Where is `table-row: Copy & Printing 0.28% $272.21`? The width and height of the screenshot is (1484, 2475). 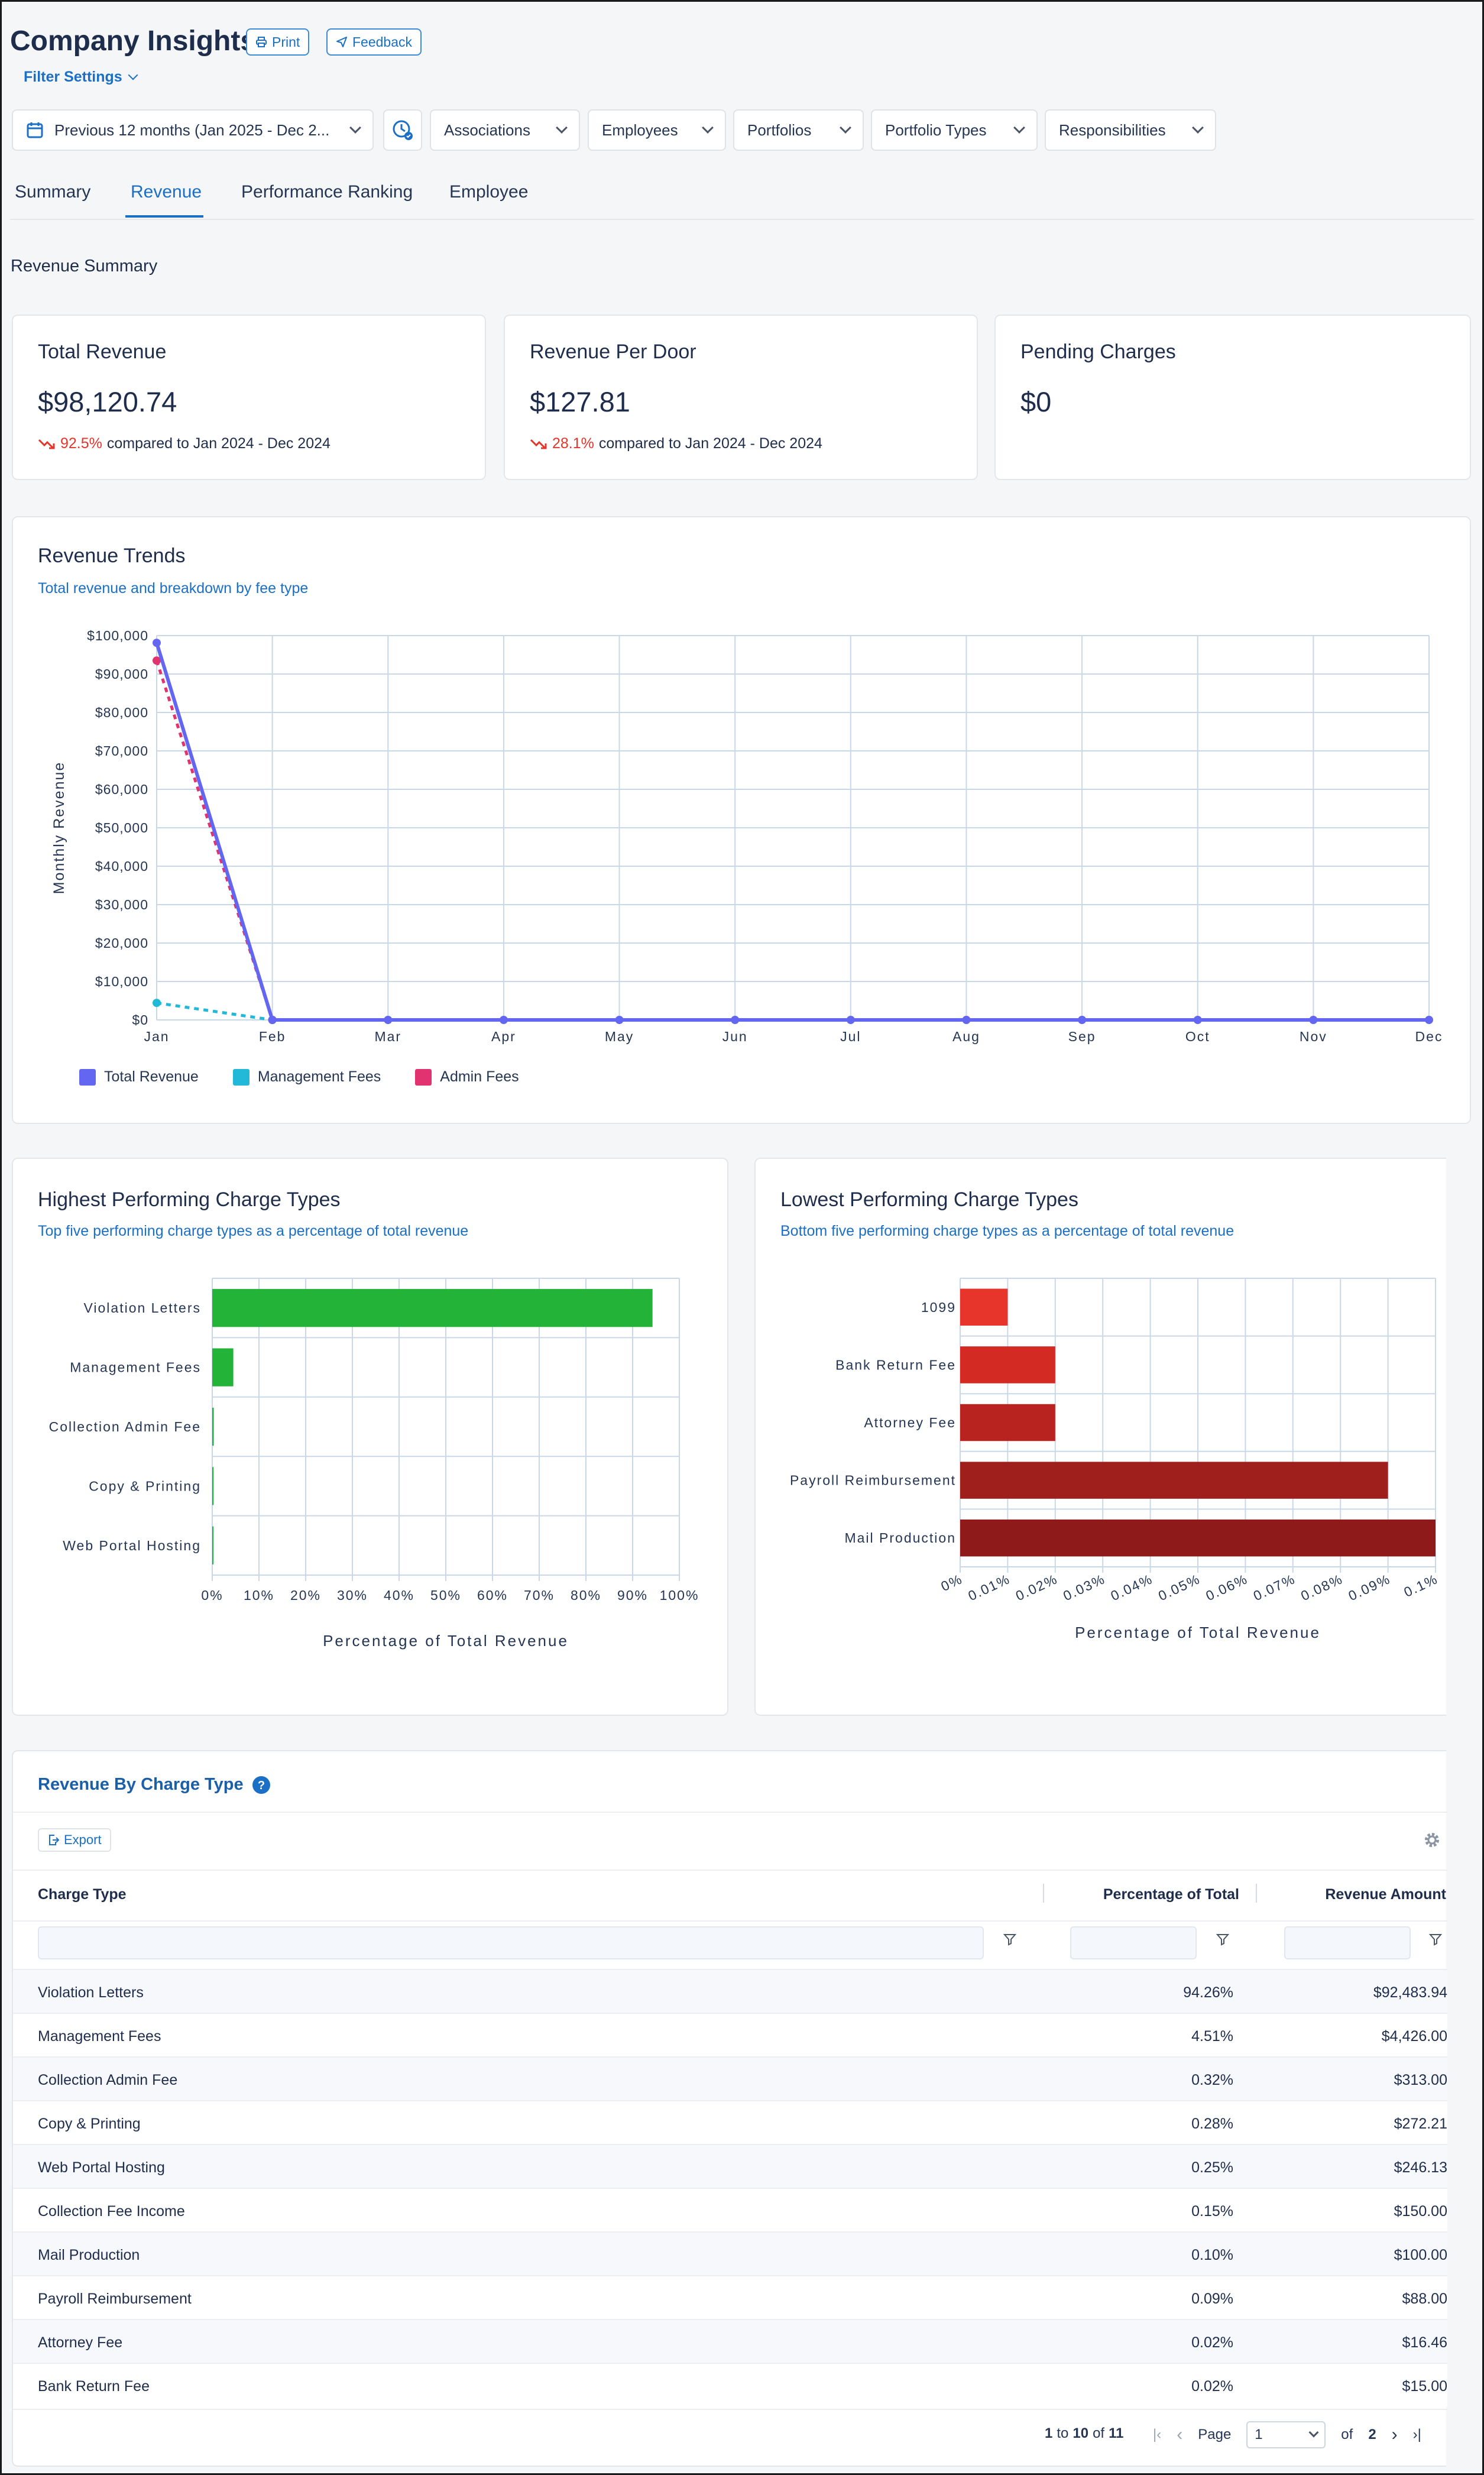 table-row: Copy & Printing 0.28% $272.21 is located at coordinates (730, 2122).